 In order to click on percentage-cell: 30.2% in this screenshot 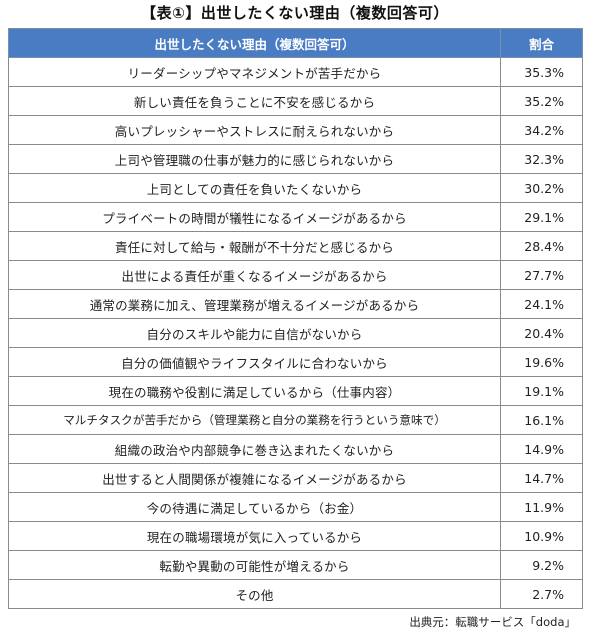, I will do `click(541, 188)`.